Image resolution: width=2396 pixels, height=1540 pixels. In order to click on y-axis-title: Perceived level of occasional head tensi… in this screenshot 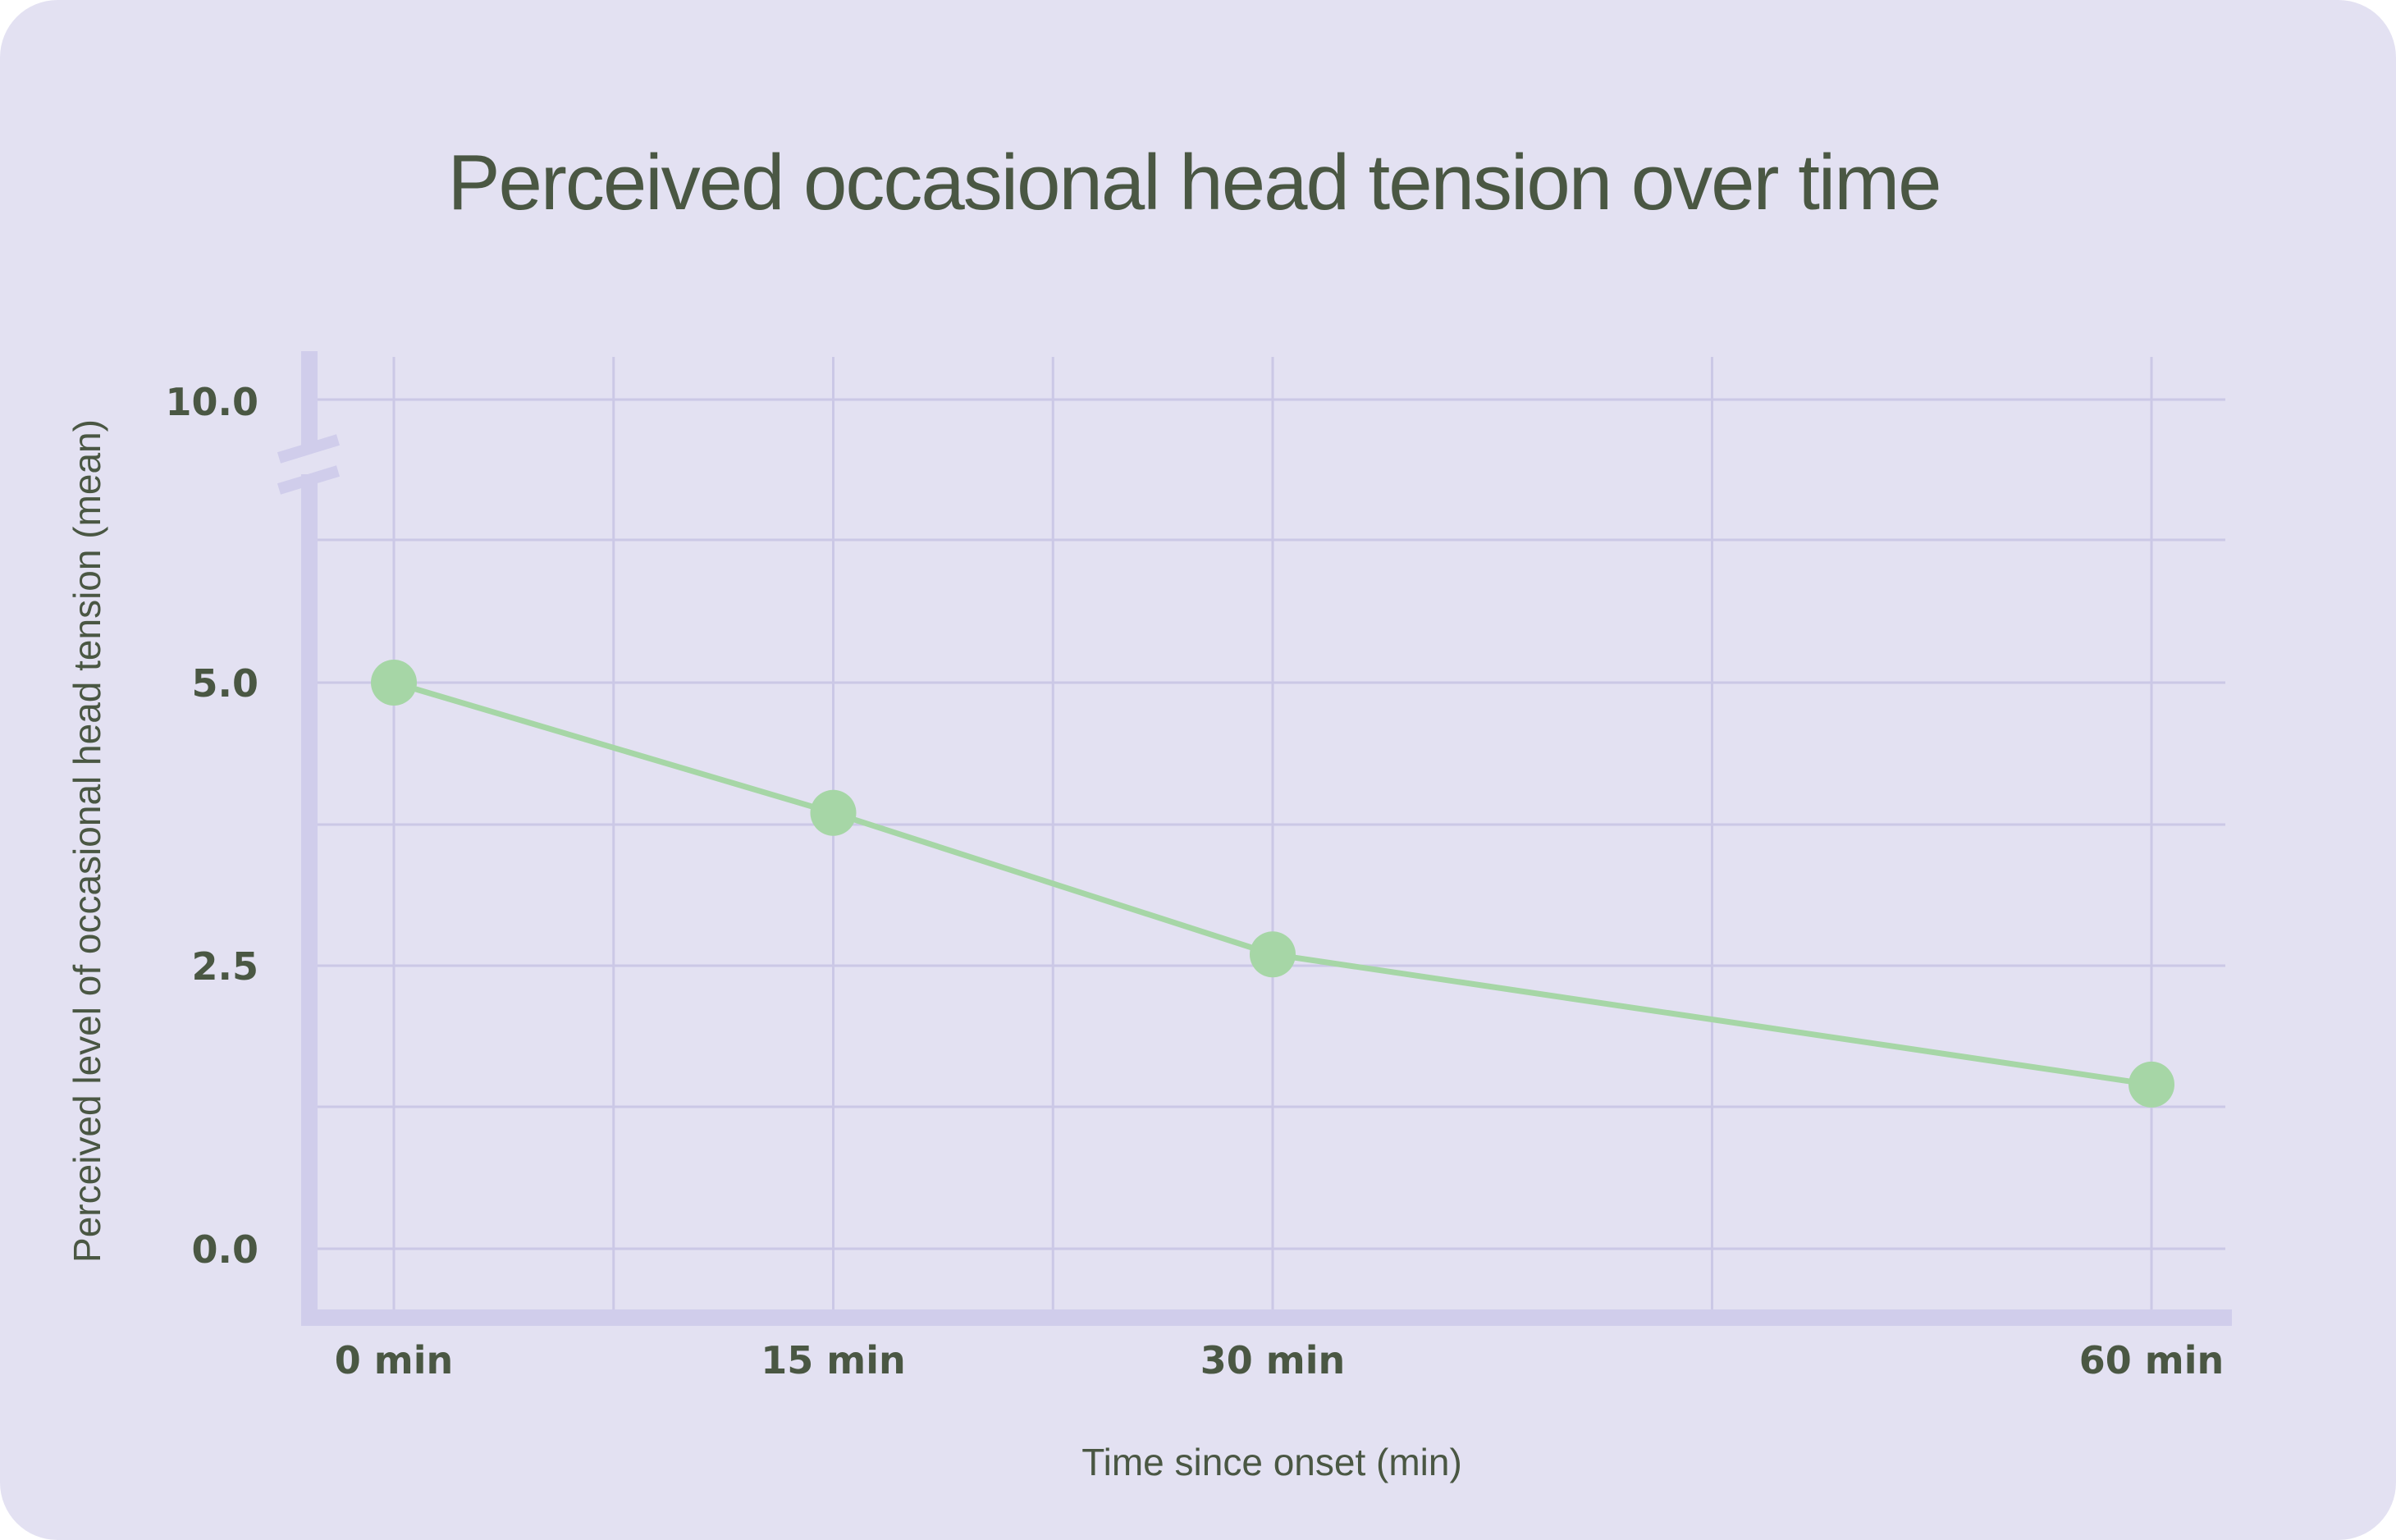, I will do `click(87, 841)`.